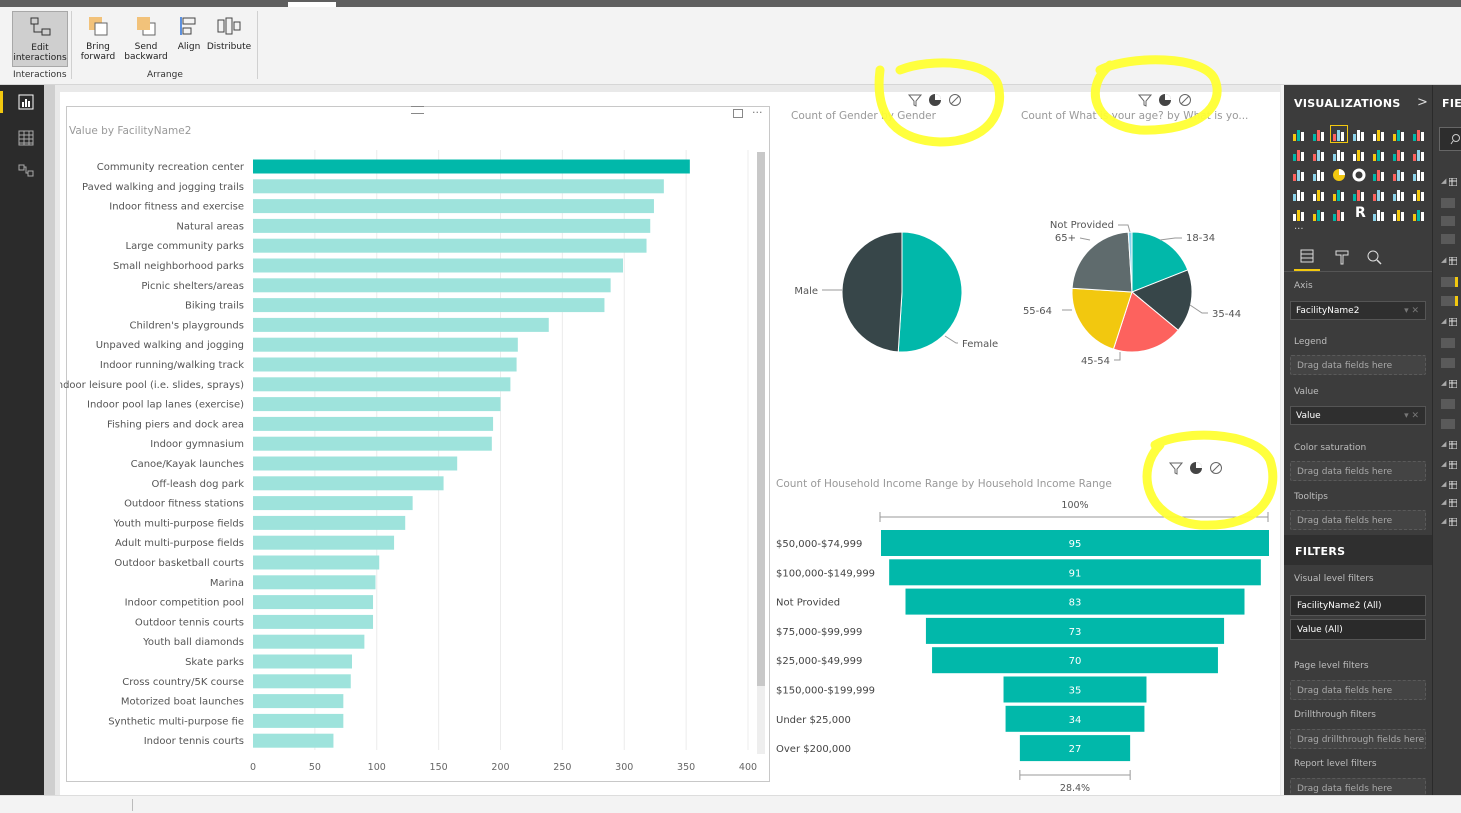 The width and height of the screenshot is (1461, 813). What do you see at coordinates (1358, 739) in the screenshot?
I see `drillthrough-drop-zone: Drag drillthrough fields here` at bounding box center [1358, 739].